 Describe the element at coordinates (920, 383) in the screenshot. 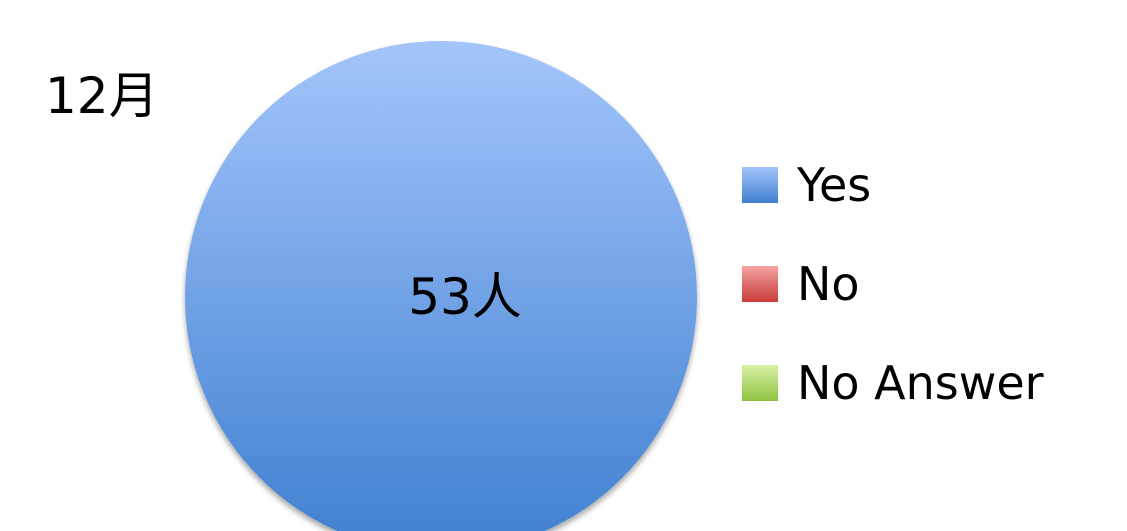

I see `legend-label-no-answer: No Answer` at that location.